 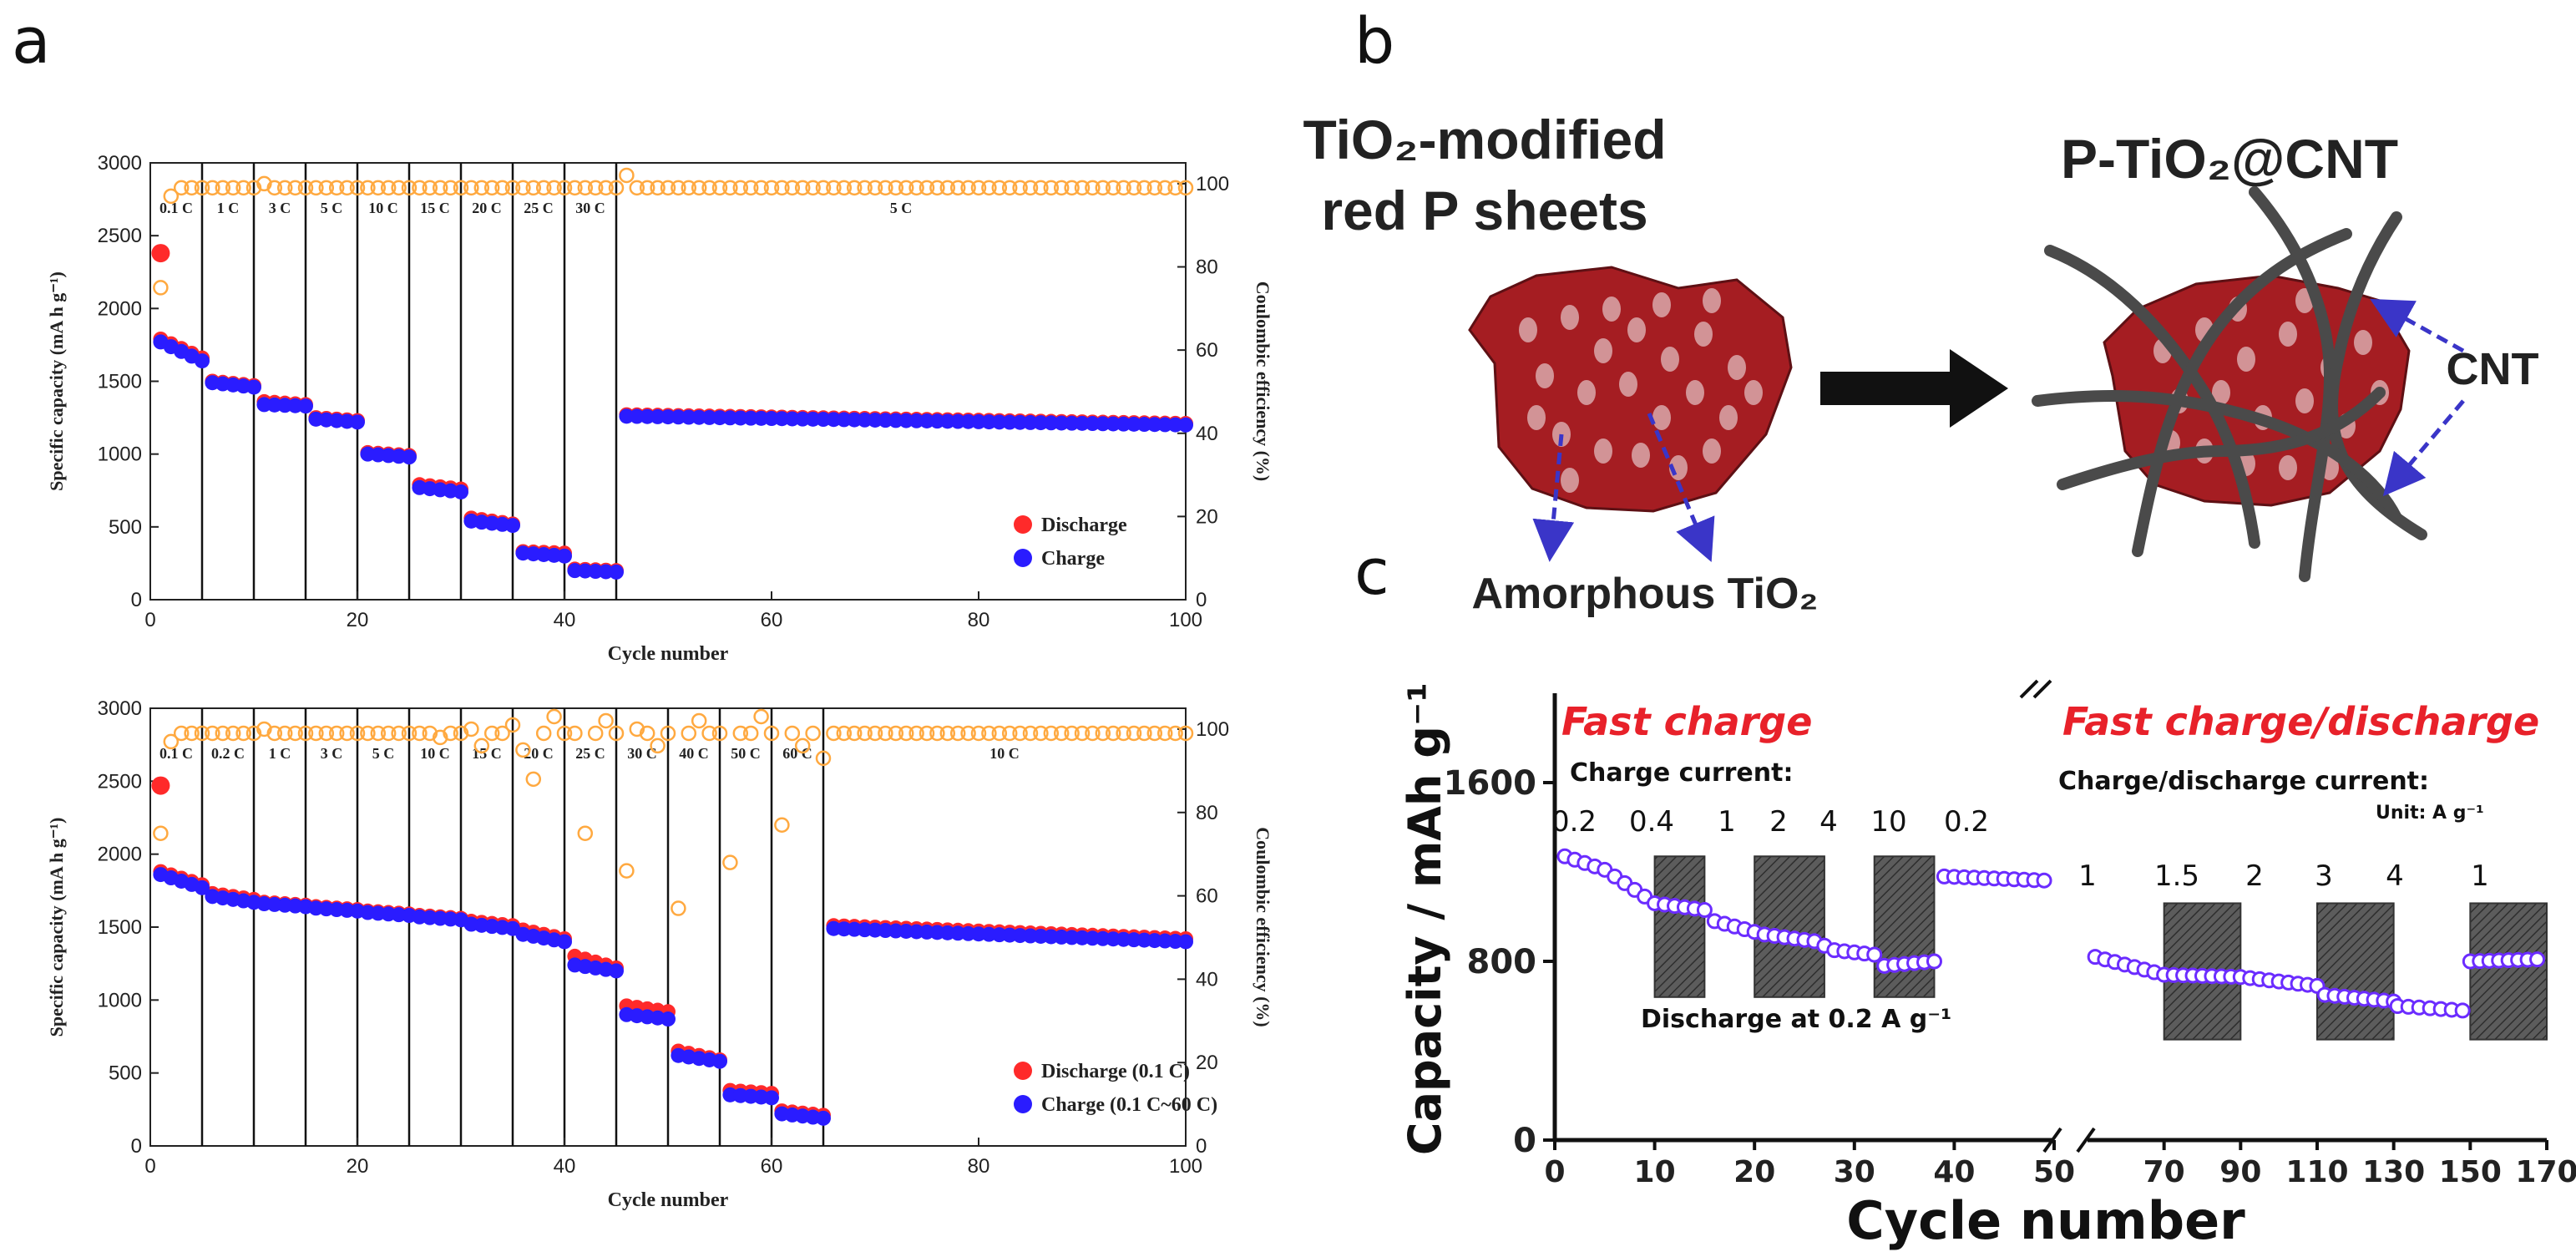 What do you see at coordinates (2316, 1172) in the screenshot?
I see `x-tick-label: 110` at bounding box center [2316, 1172].